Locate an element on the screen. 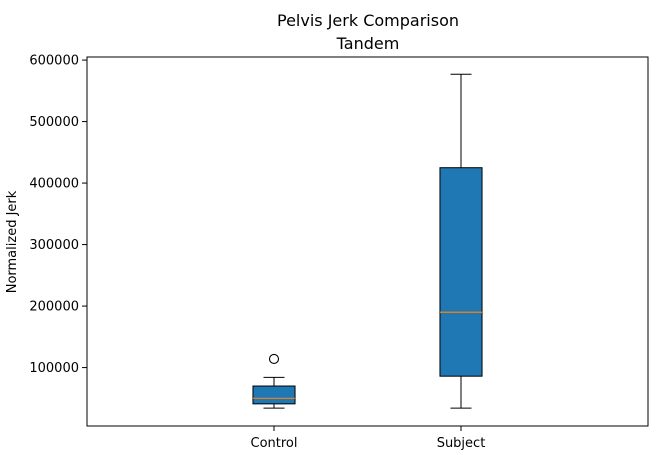  y-tick-label: 600000 is located at coordinates (54, 61).